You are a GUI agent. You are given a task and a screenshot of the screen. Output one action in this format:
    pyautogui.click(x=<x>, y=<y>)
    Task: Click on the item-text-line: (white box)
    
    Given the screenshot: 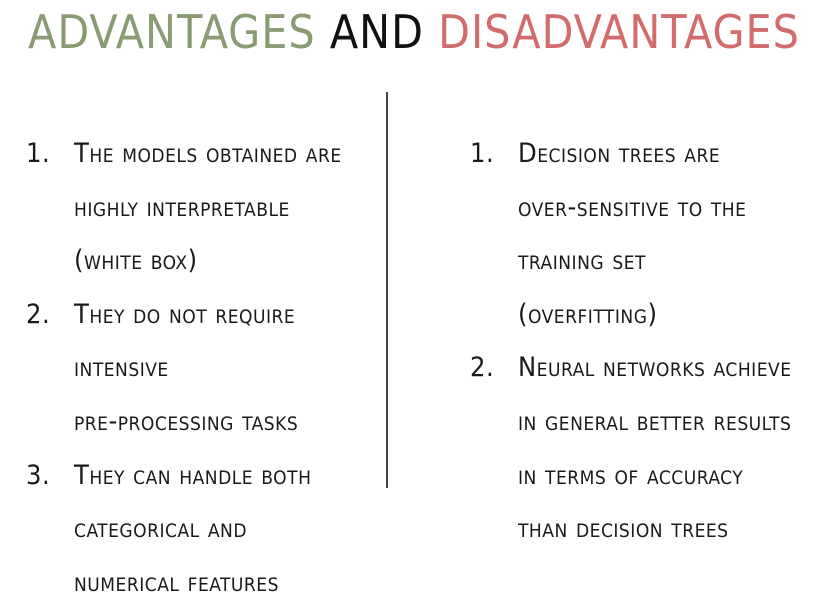 What is the action you would take?
    pyautogui.click(x=136, y=261)
    